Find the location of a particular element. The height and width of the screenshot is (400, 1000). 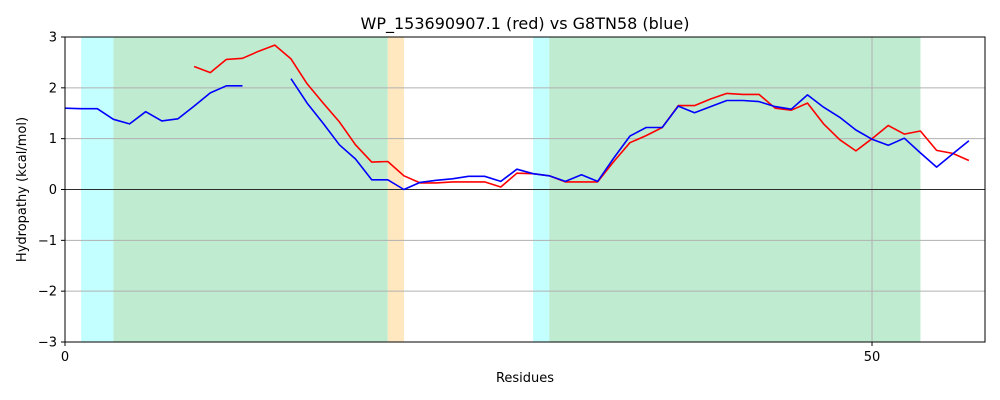

y-tick-label: 1 is located at coordinates (53, 139).